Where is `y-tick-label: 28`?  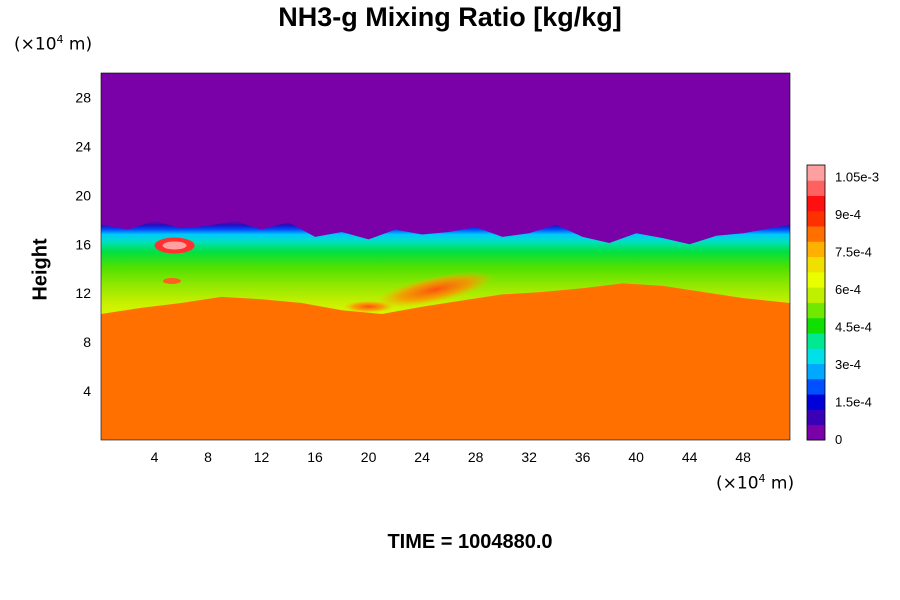 y-tick-label: 28 is located at coordinates (83, 97).